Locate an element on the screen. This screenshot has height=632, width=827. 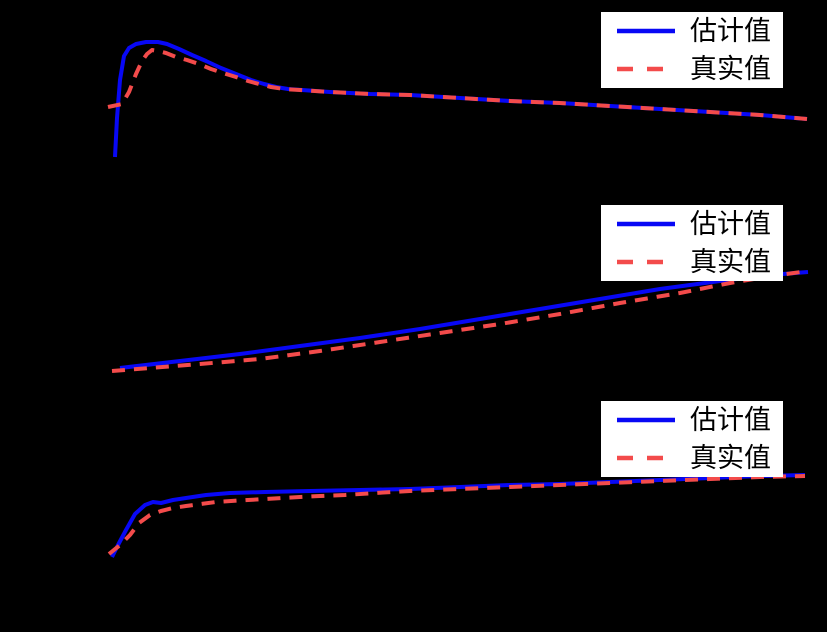
chart3-lines is located at coordinates (456, 515).